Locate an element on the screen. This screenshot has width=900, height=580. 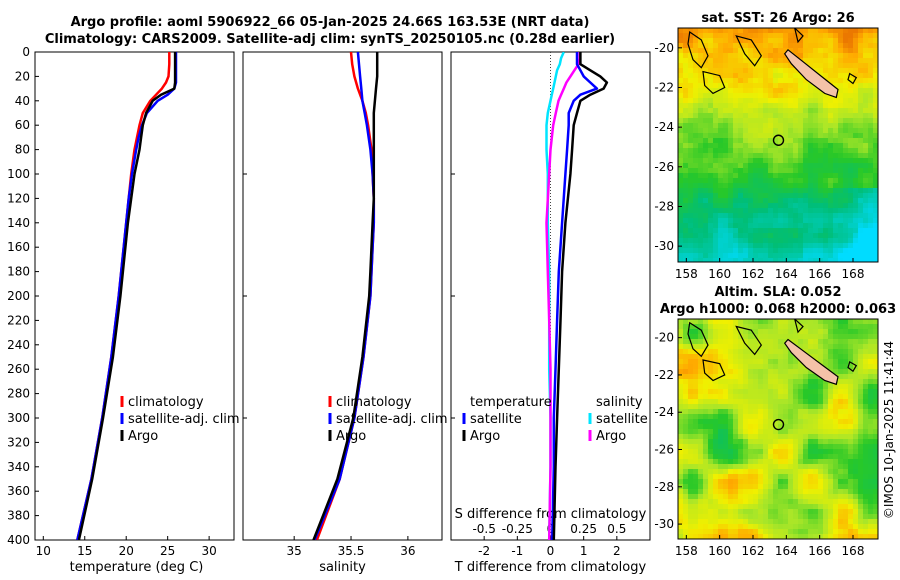
sla-map-xtick-label: 158 is located at coordinates (686, 551).